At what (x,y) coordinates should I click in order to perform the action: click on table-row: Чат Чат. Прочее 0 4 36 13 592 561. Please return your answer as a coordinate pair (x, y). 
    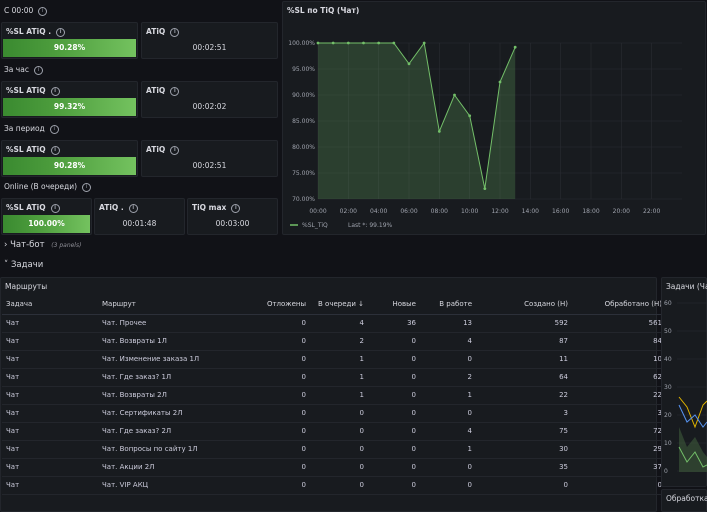
    Looking at the image, I should click on (334, 323).